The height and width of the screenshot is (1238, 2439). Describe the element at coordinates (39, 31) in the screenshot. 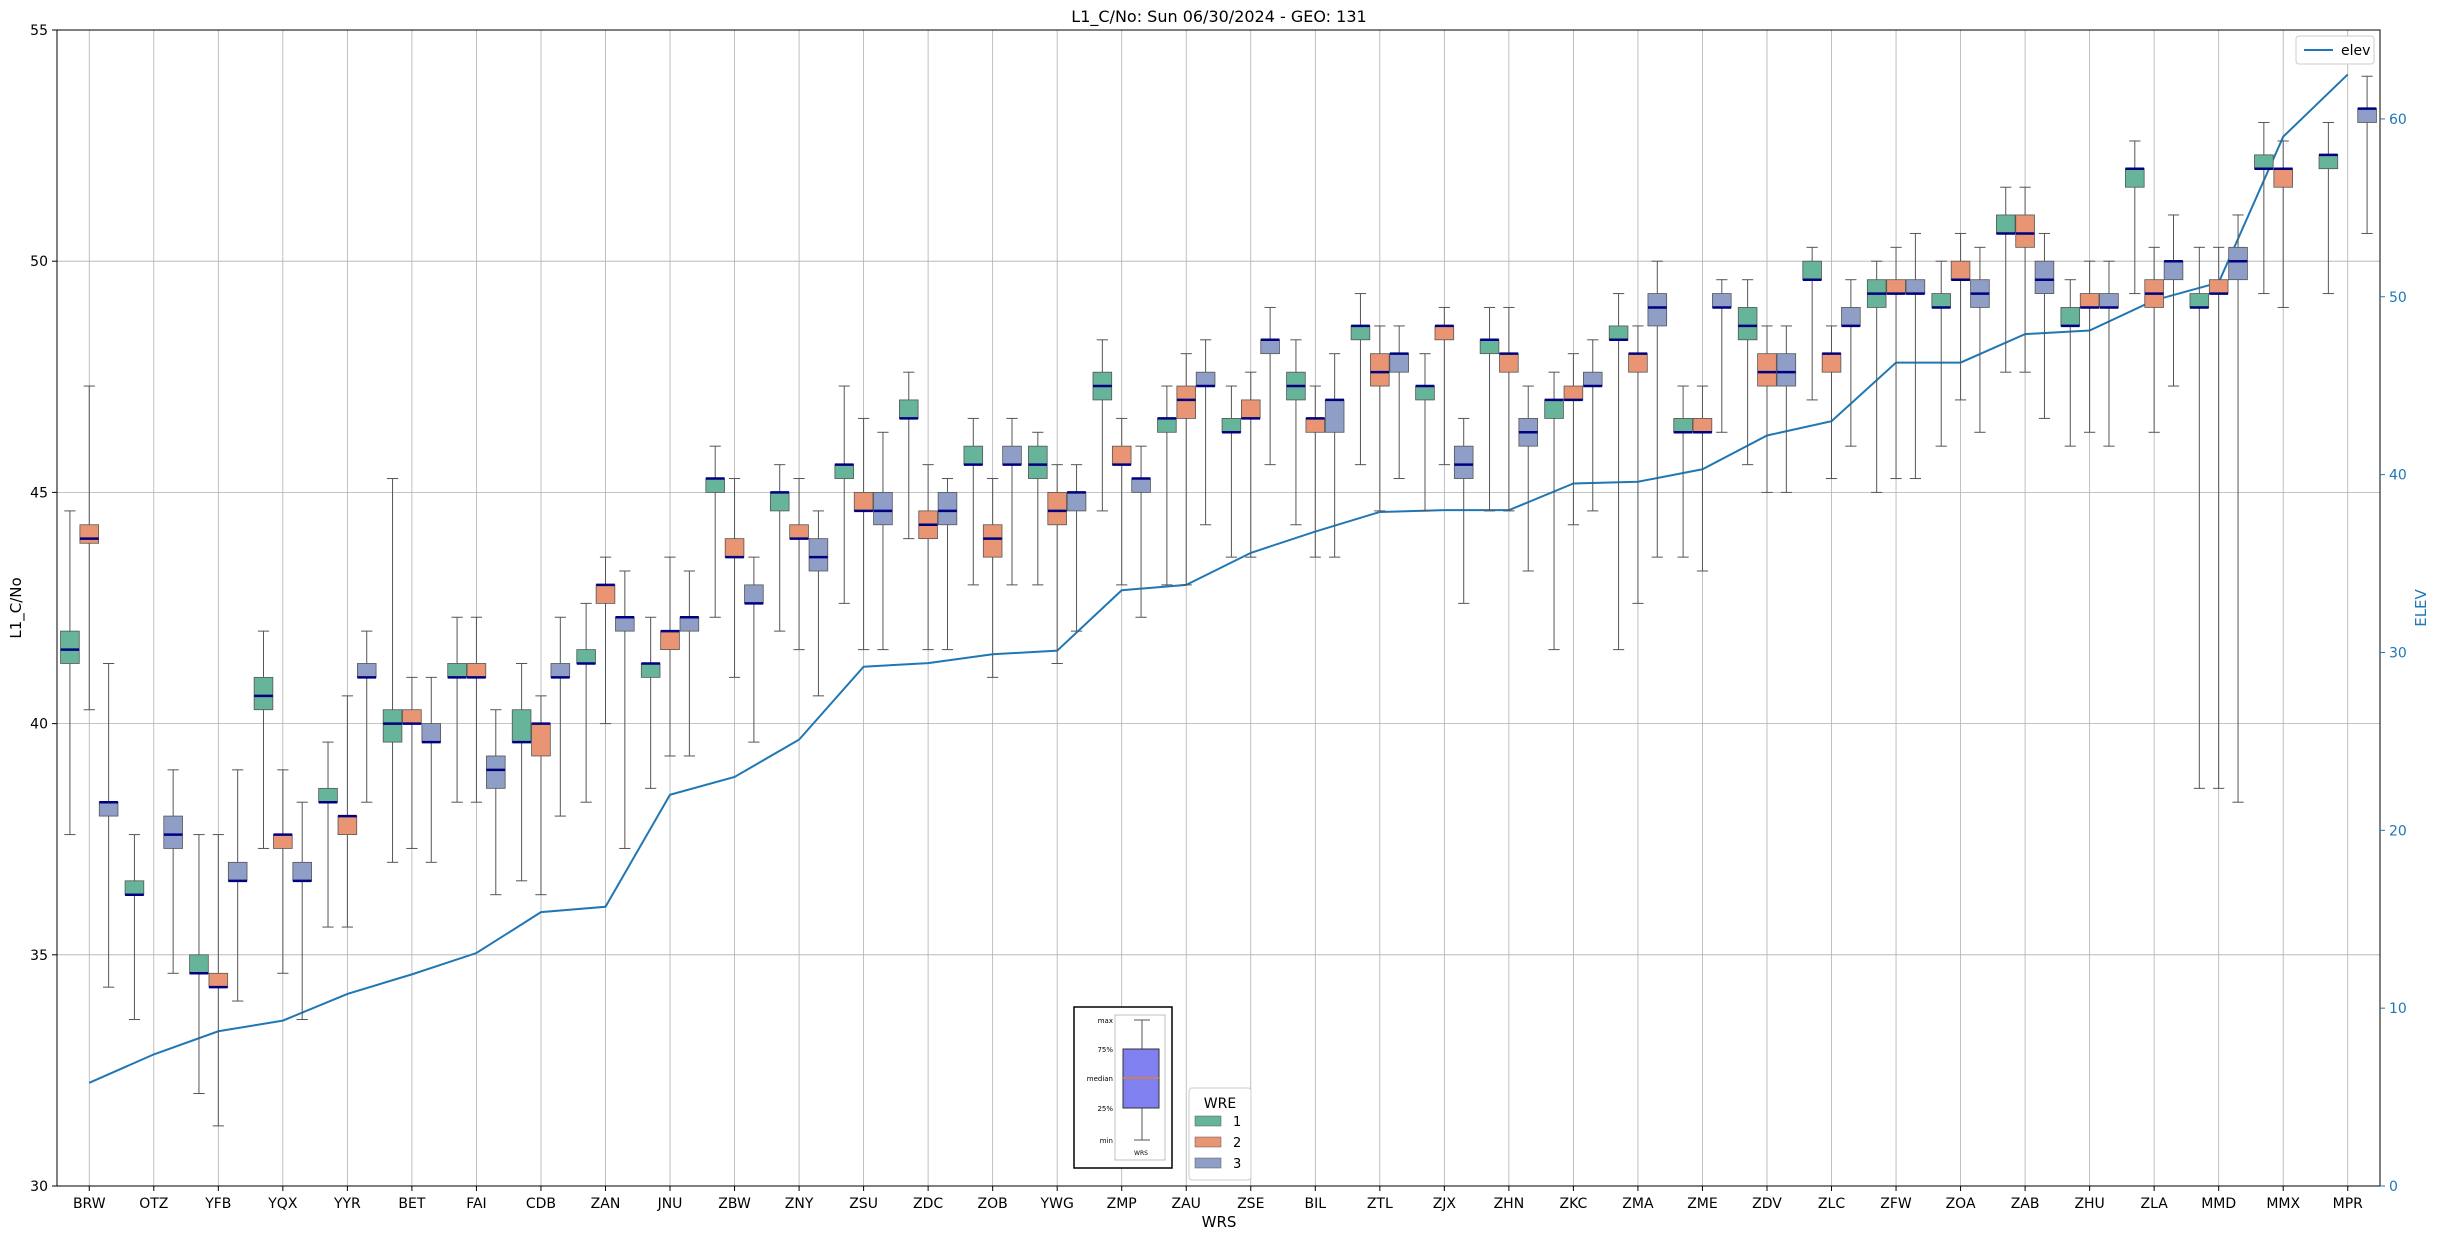

I see `y-tick-label: 55` at that location.